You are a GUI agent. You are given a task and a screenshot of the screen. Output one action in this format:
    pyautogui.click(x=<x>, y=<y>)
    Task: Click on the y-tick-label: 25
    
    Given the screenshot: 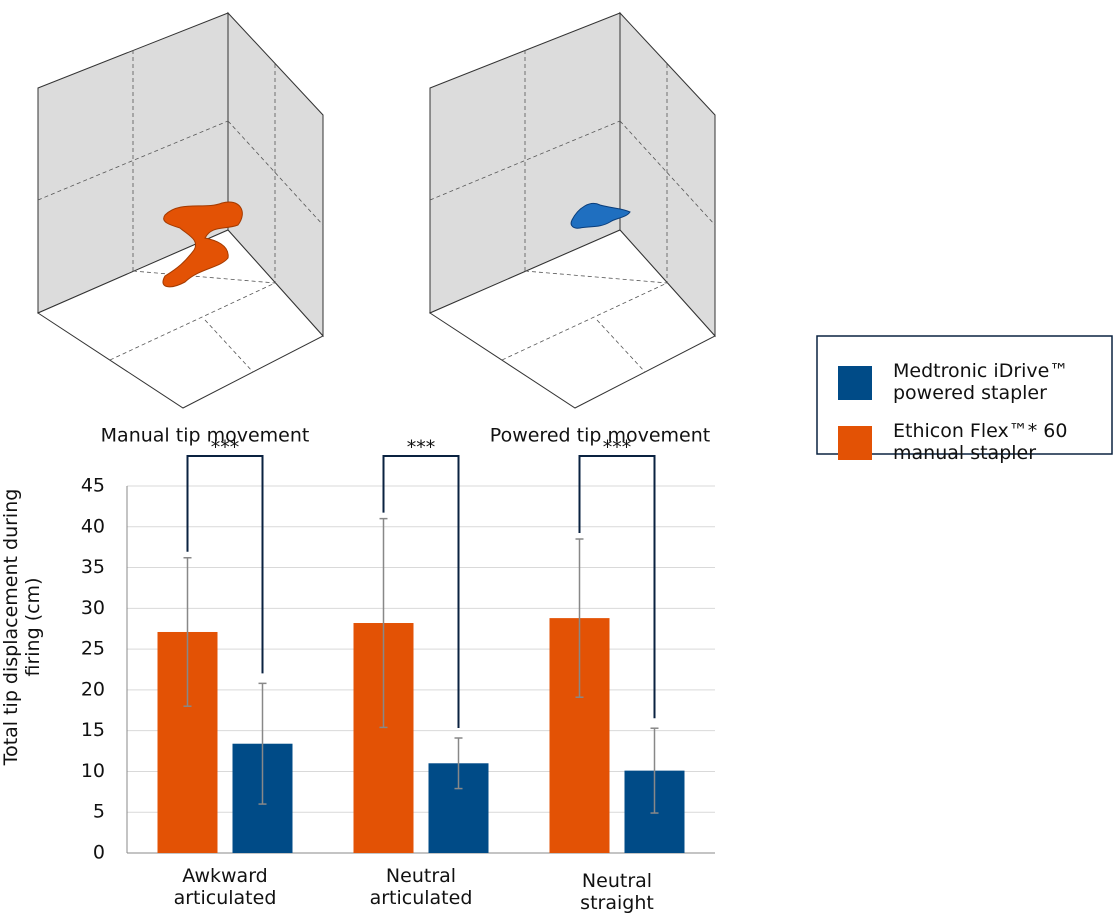 What is the action you would take?
    pyautogui.click(x=93, y=649)
    